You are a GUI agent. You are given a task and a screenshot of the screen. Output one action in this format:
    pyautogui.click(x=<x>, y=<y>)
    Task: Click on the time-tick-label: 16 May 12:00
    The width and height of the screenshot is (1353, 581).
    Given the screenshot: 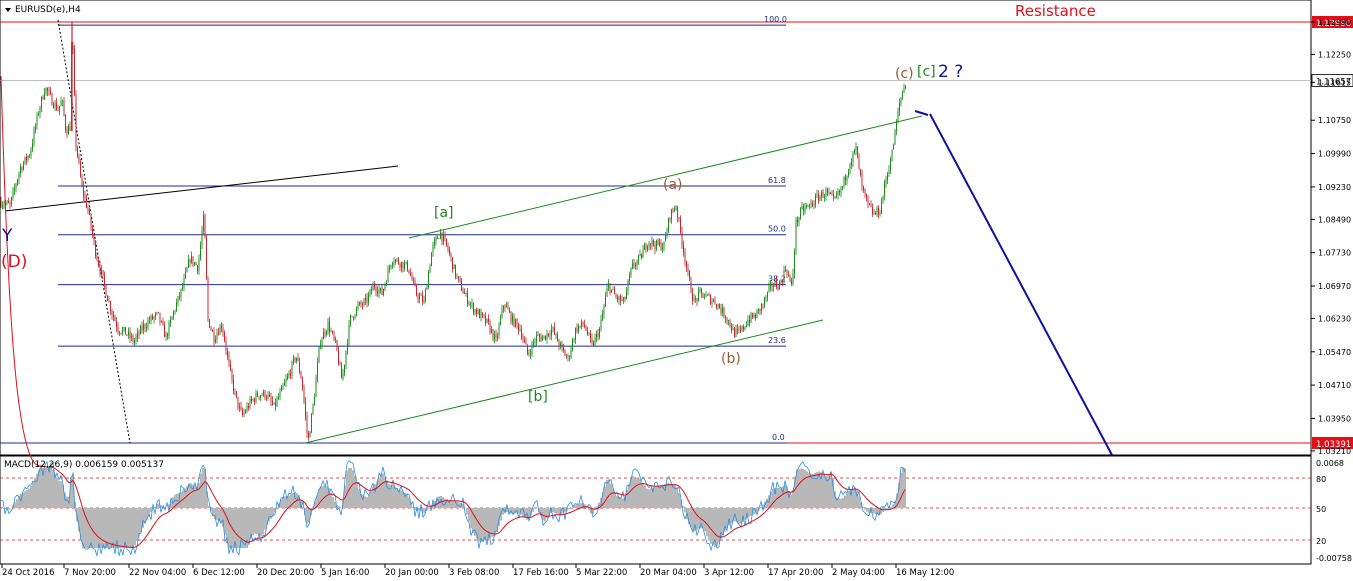 What is the action you would take?
    pyautogui.click(x=925, y=573)
    